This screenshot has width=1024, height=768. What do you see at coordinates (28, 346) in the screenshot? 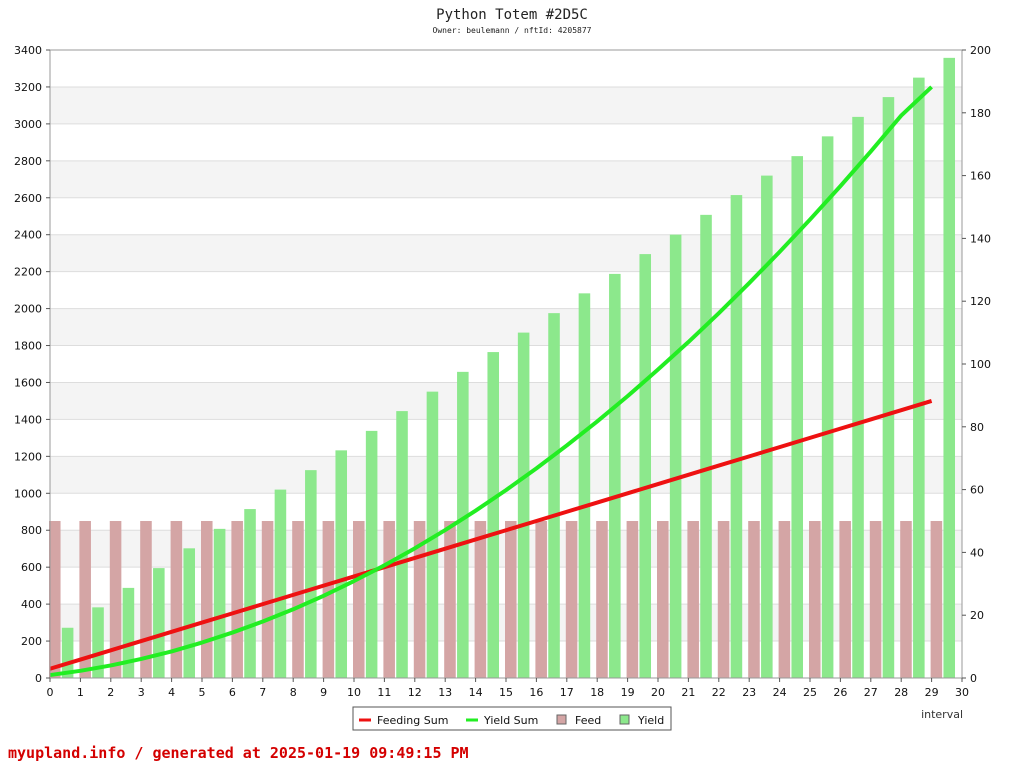
I see `left-tick-label: 1800` at bounding box center [28, 346].